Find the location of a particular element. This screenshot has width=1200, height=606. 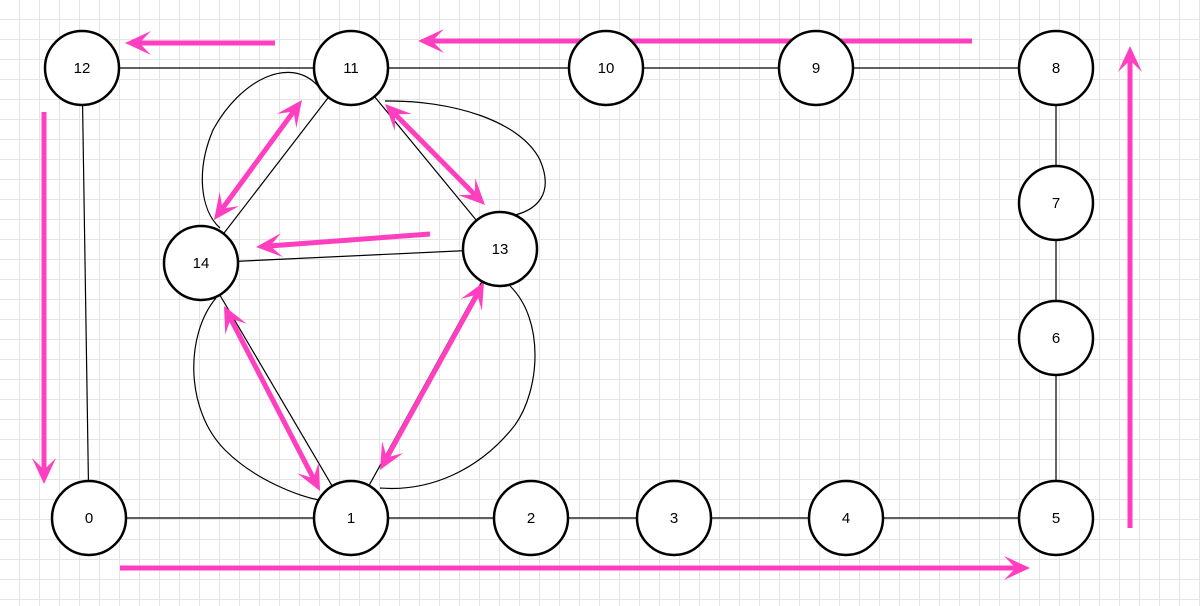

node-4: 4 is located at coordinates (846, 518).